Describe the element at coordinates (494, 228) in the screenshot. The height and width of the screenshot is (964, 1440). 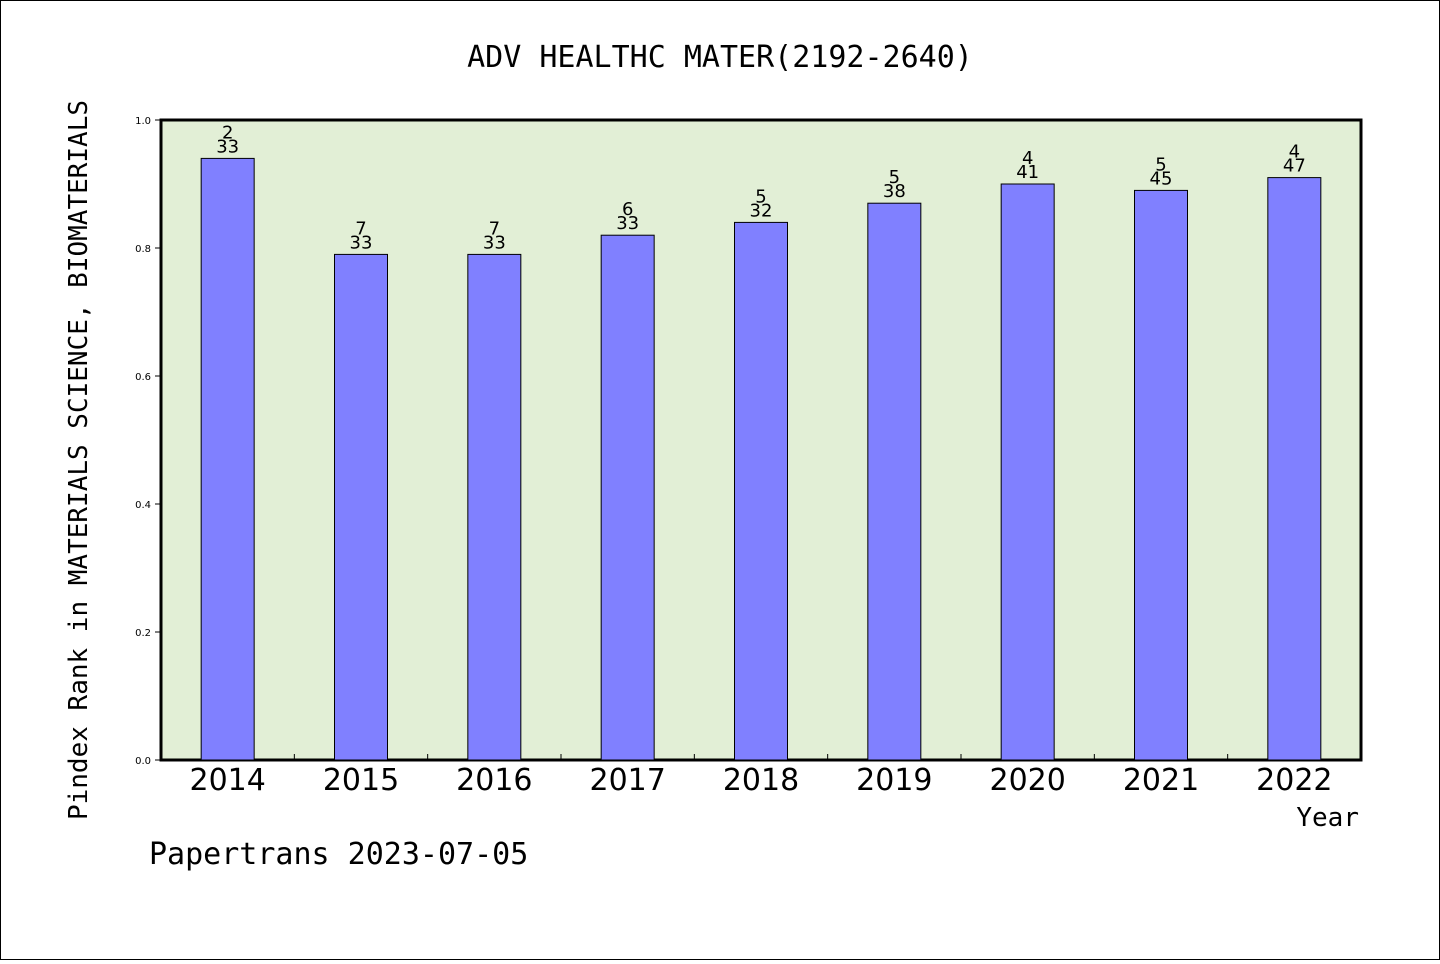
I see `rank-label-2016: 7` at that location.